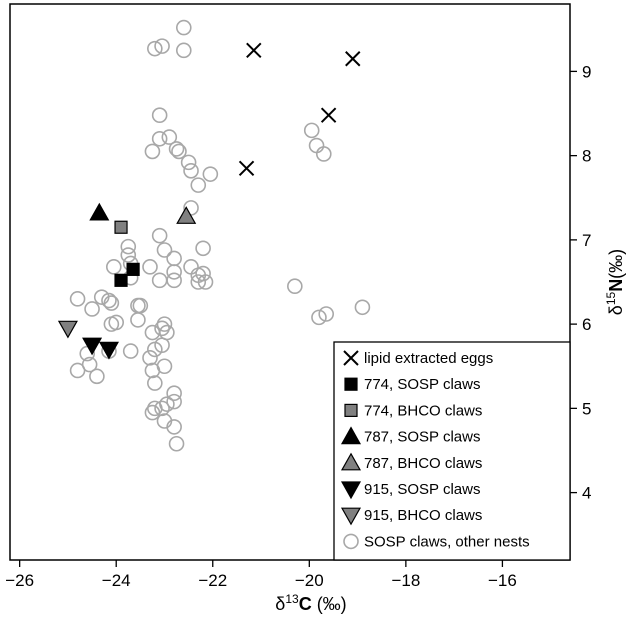 The height and width of the screenshot is (629, 635). I want to click on legend-label-915-sosp-claws: 915, SOSP claws, so click(422, 489).